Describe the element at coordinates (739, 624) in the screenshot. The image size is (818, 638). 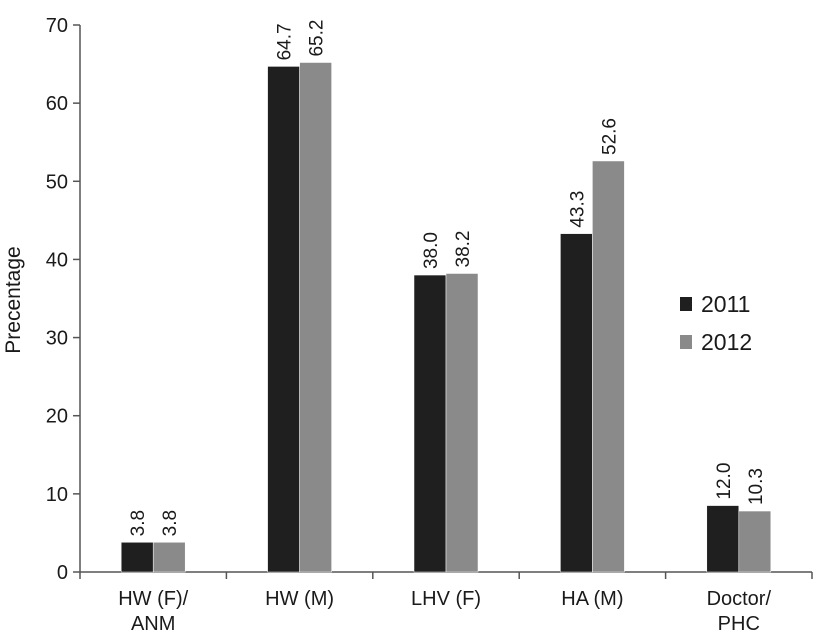
I see `x-category-label-line: PHC` at that location.